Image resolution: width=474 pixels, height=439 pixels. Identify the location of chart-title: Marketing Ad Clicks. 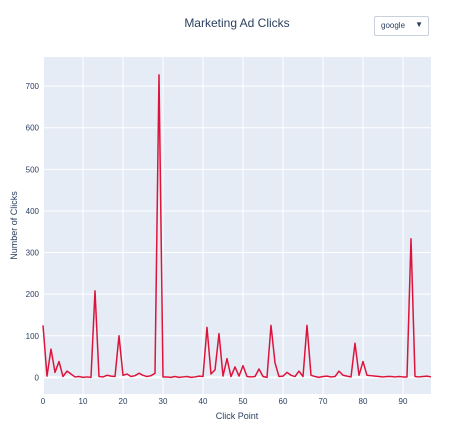
(237, 23).